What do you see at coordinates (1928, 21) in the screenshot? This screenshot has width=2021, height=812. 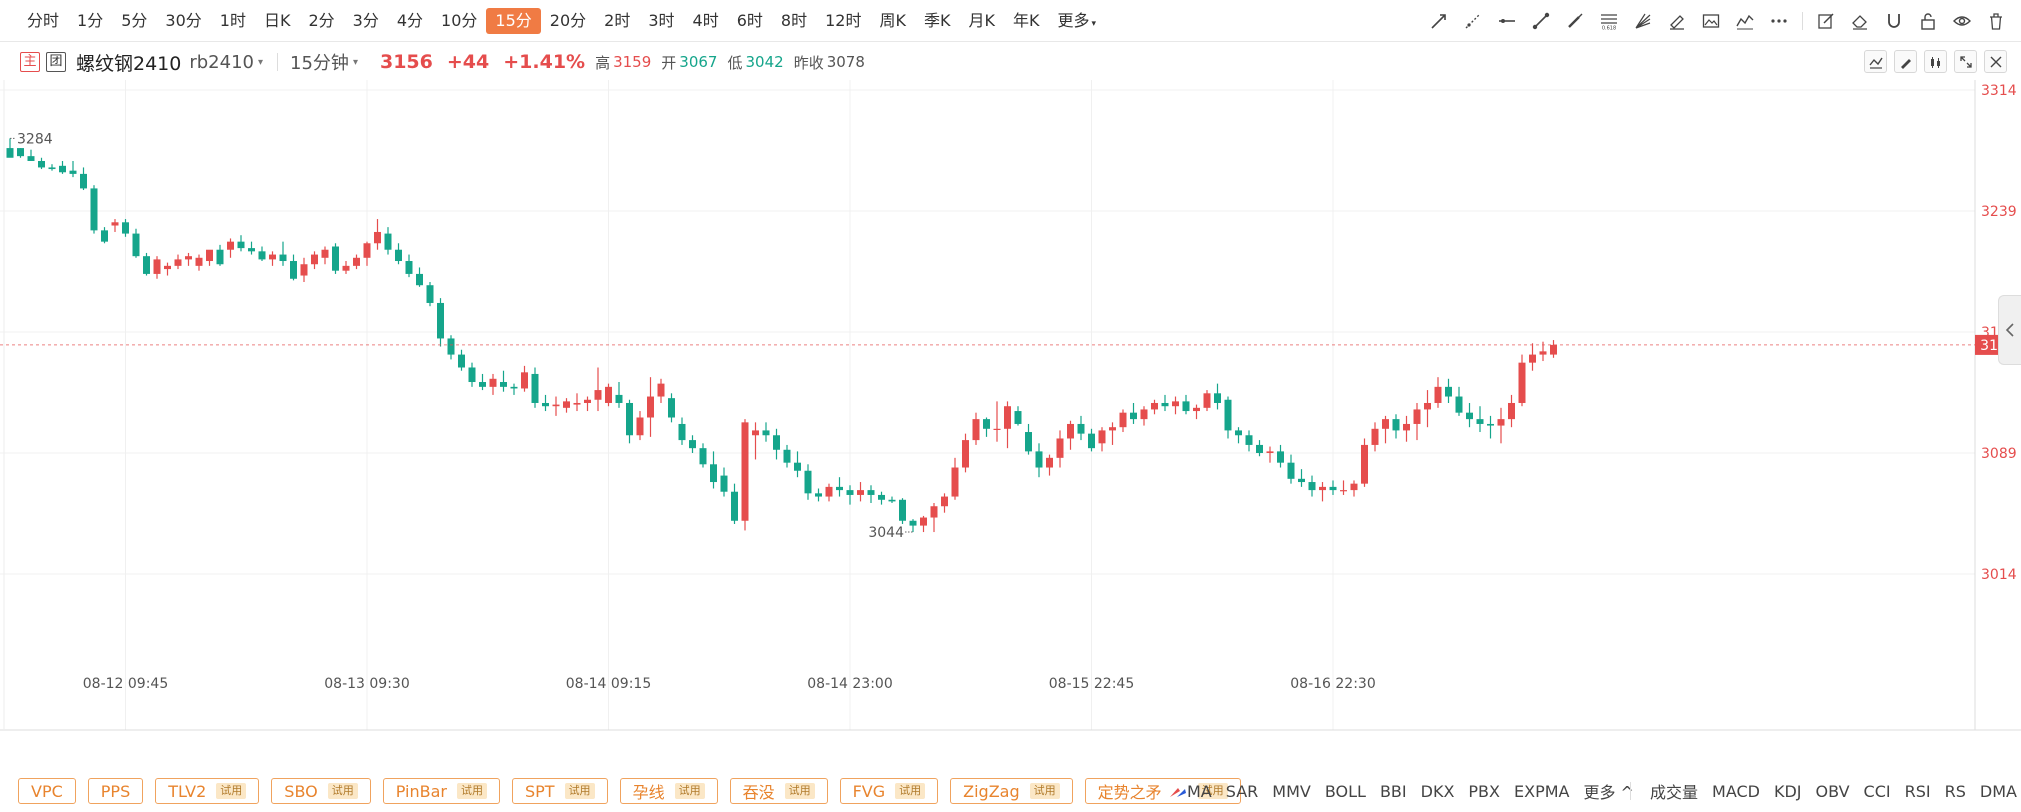 I see `lock-tool-button` at bounding box center [1928, 21].